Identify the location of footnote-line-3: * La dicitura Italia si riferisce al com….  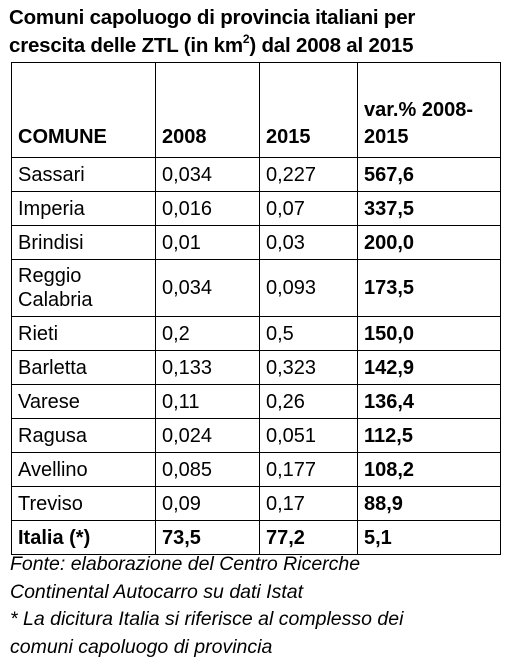
(207, 619).